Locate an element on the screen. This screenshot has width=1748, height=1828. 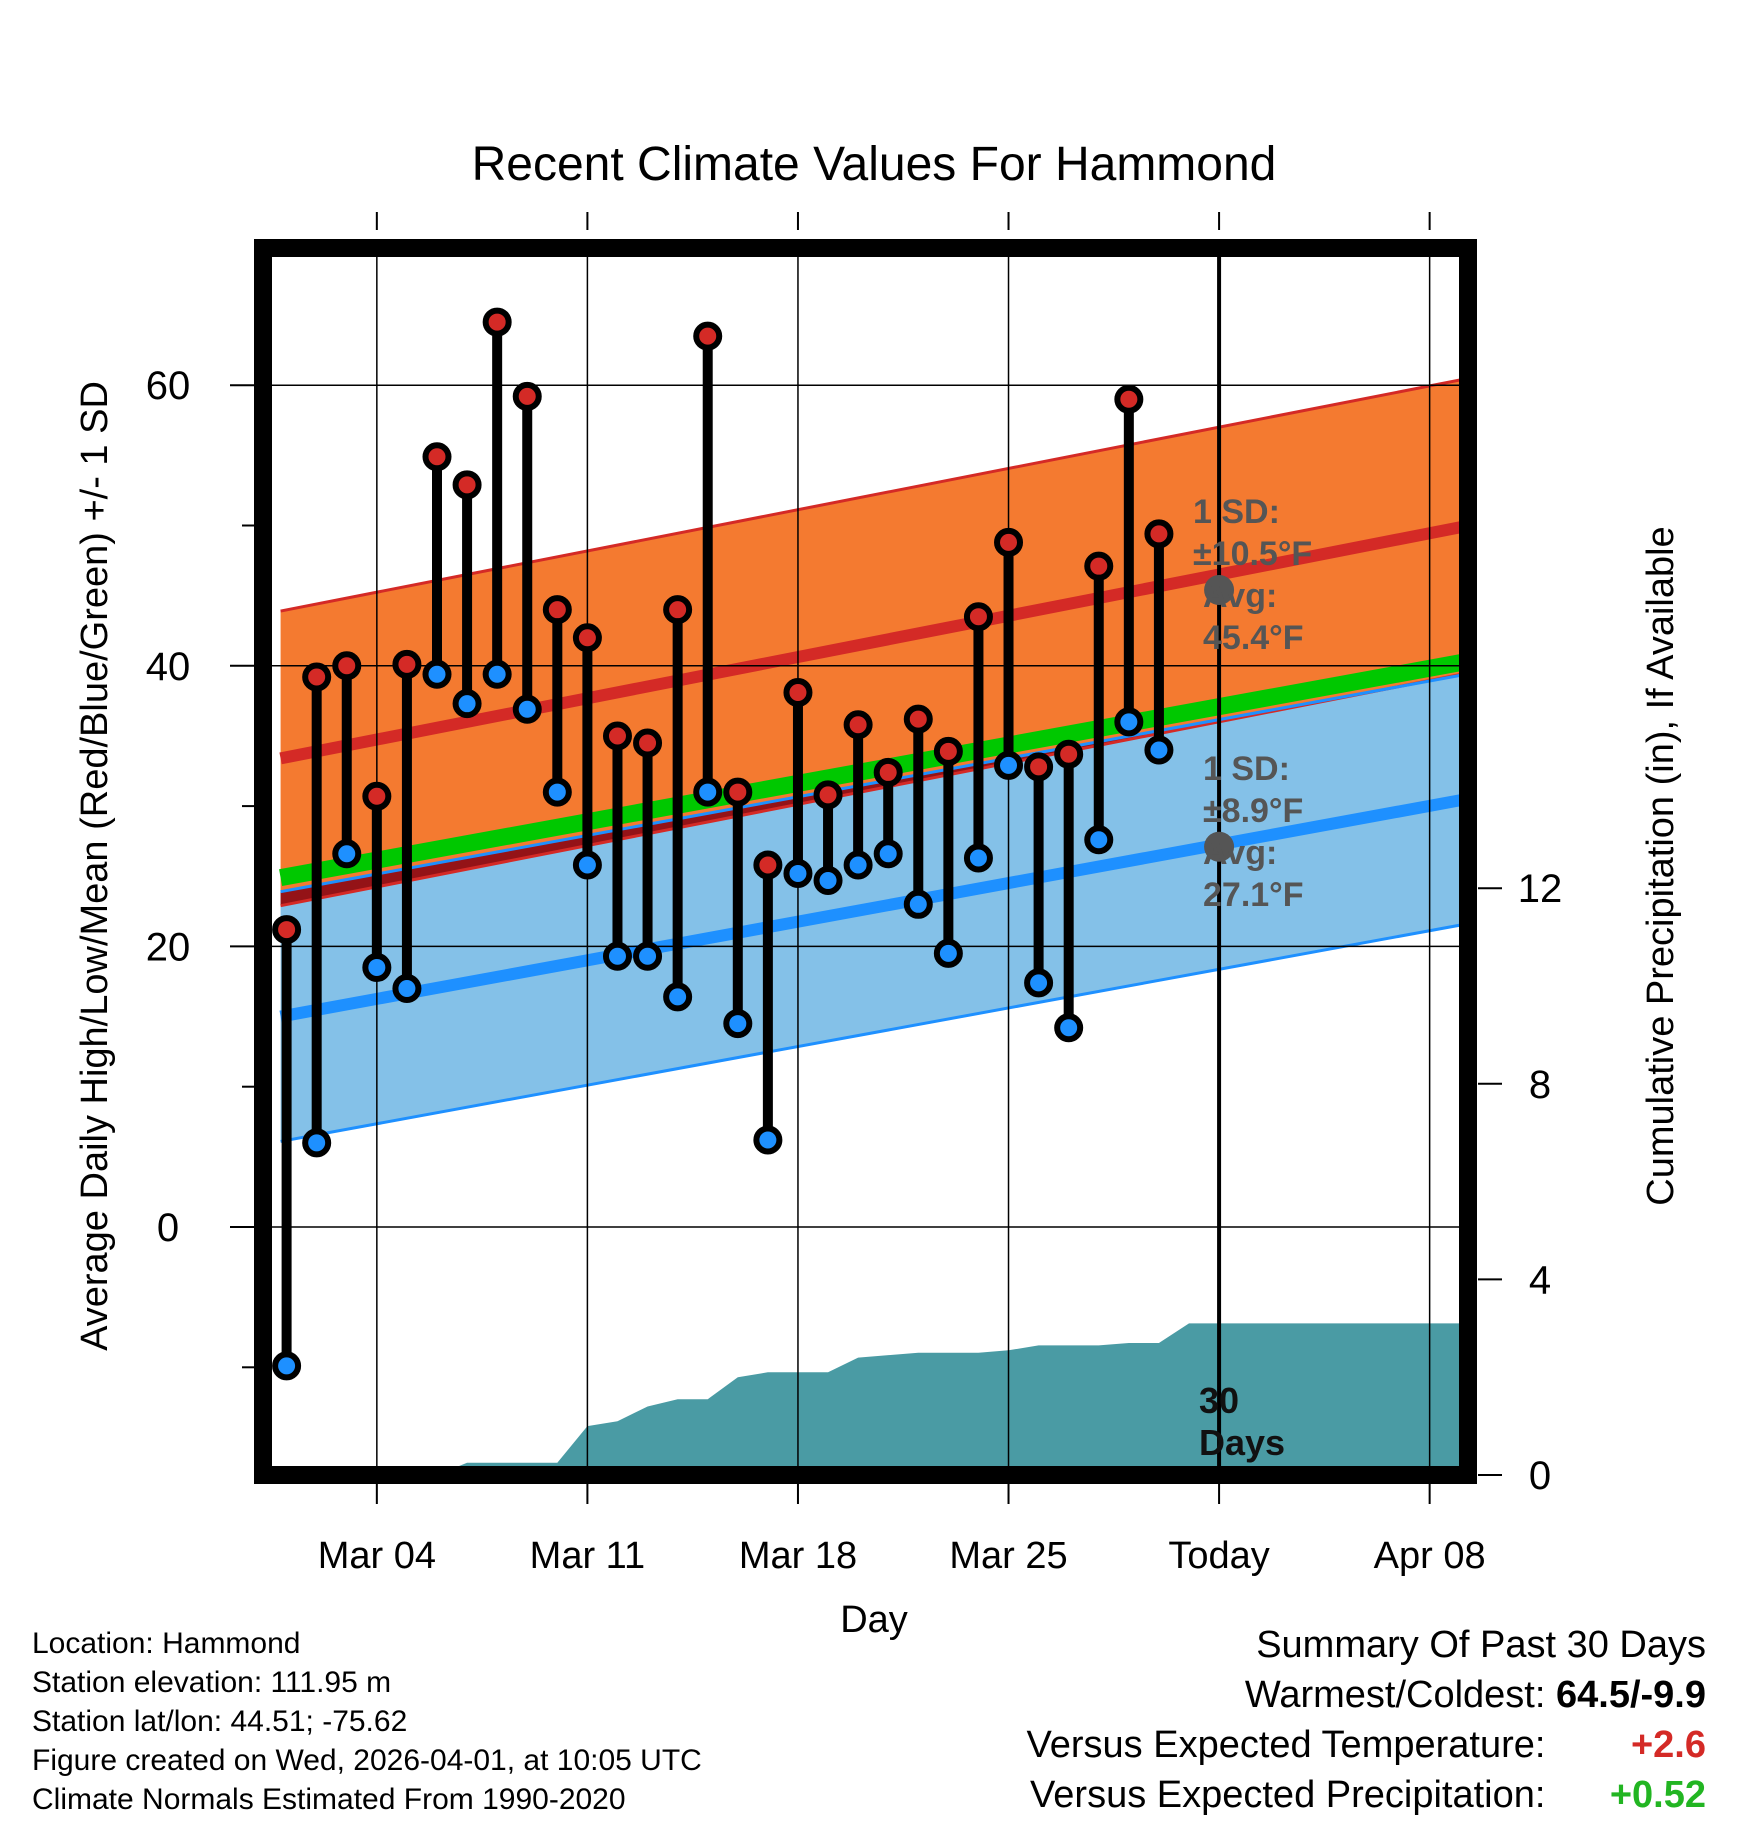
precip-value: +0.52 is located at coordinates (1657, 1795).